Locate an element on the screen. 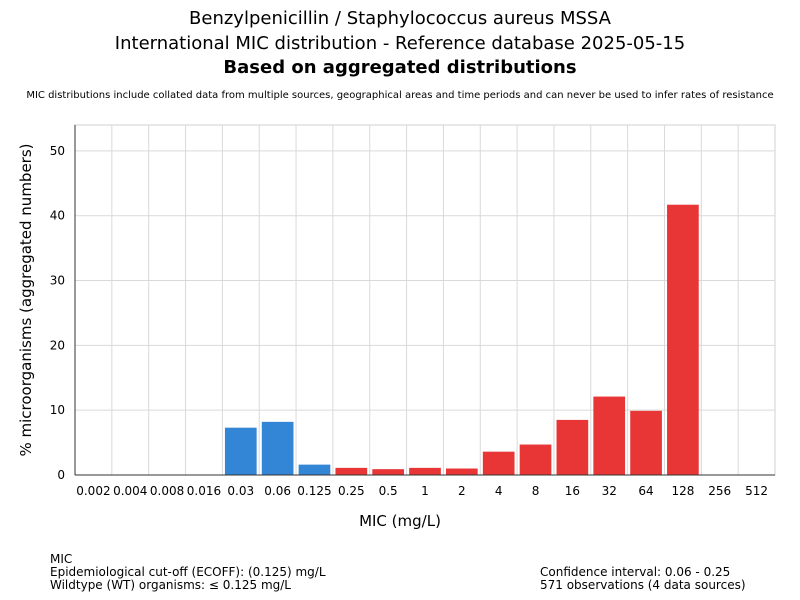 Image resolution: width=800 pixels, height=600 pixels. x-tick-label: 8 is located at coordinates (536, 491).